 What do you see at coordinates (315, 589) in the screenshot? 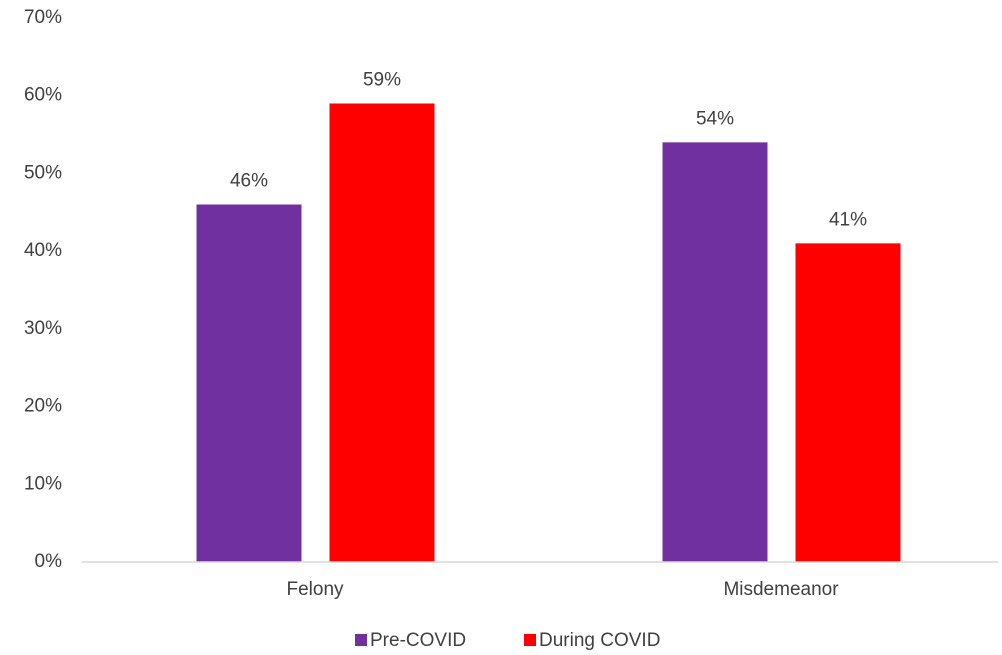
I see `x-tick-label: Felony` at bounding box center [315, 589].